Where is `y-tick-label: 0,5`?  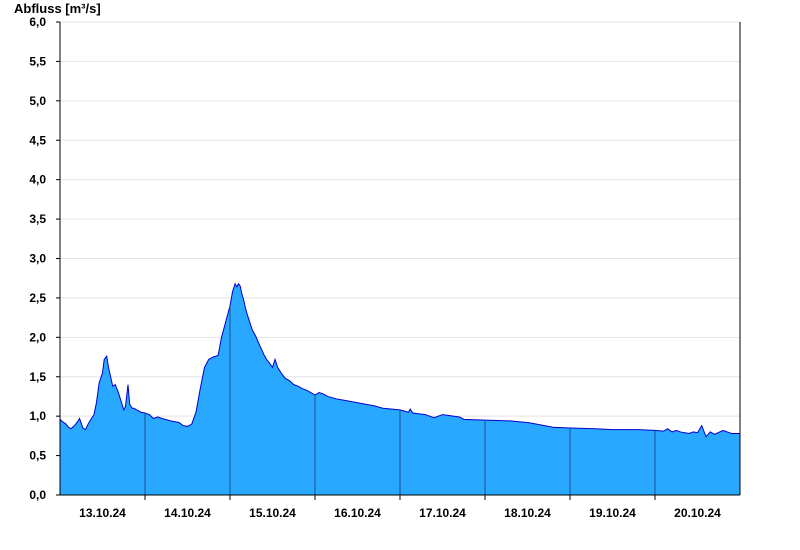
y-tick-label: 0,5 is located at coordinates (37, 456).